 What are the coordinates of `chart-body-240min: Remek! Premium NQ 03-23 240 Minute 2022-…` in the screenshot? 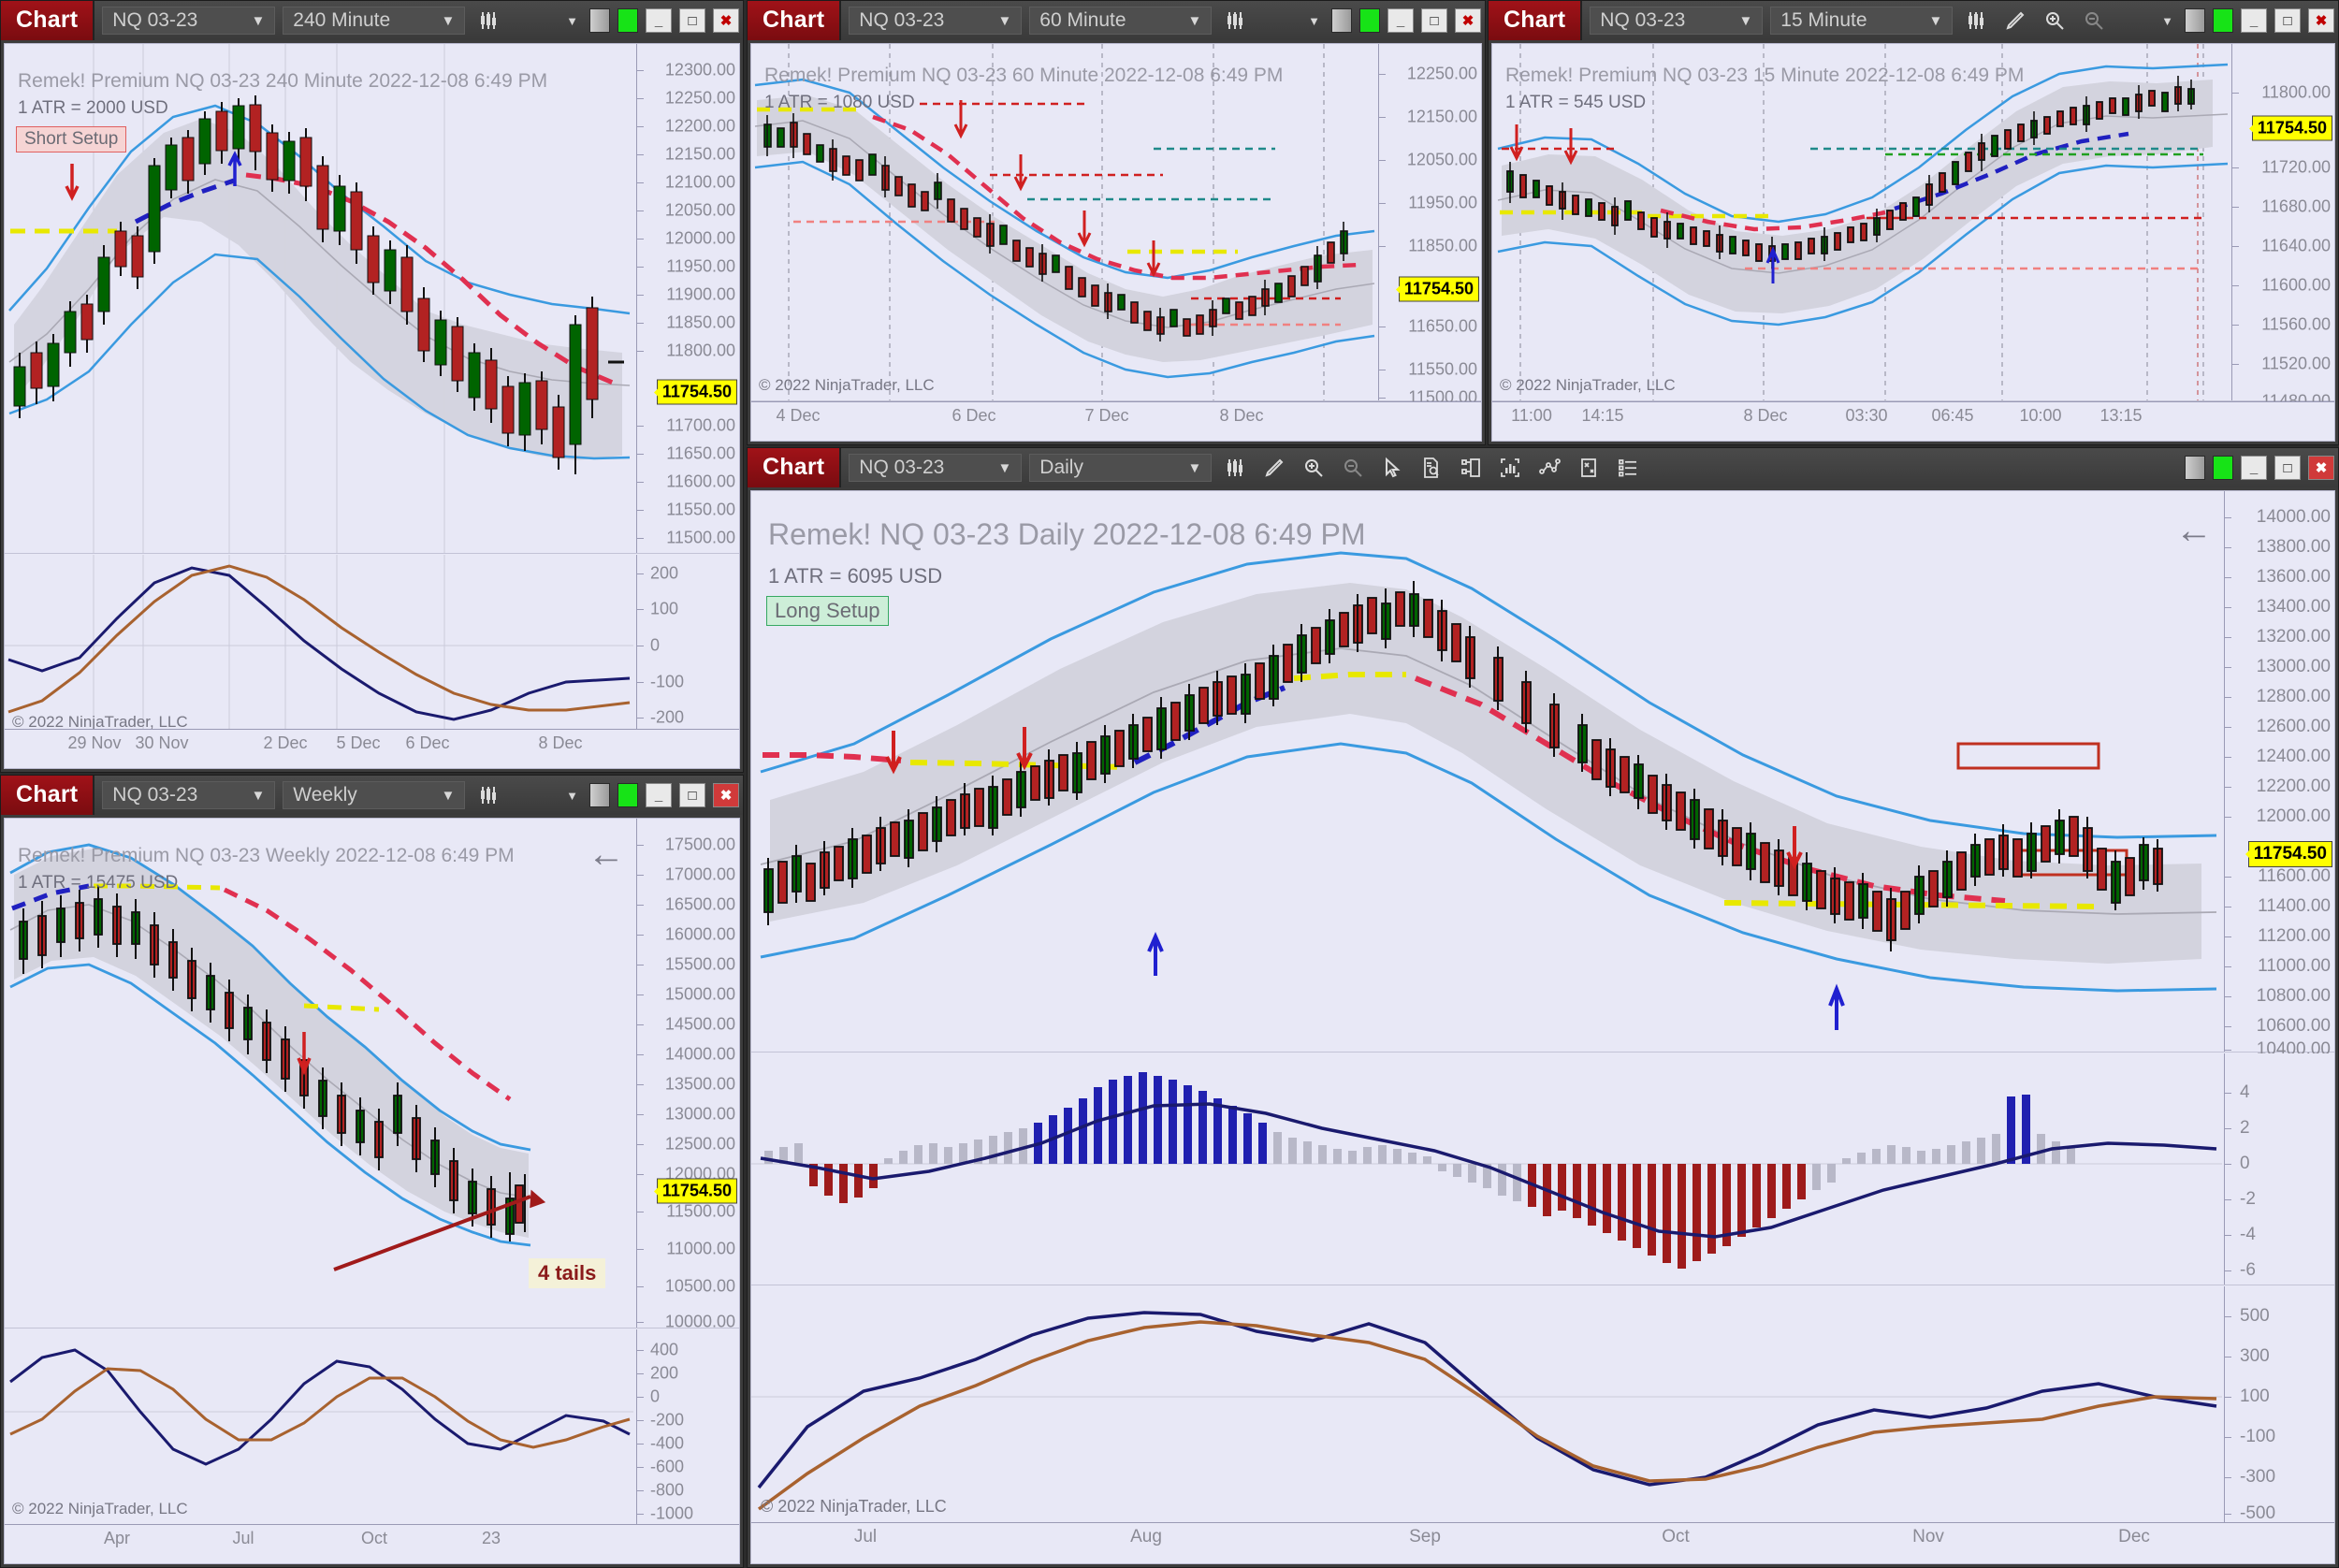 It's located at (372, 406).